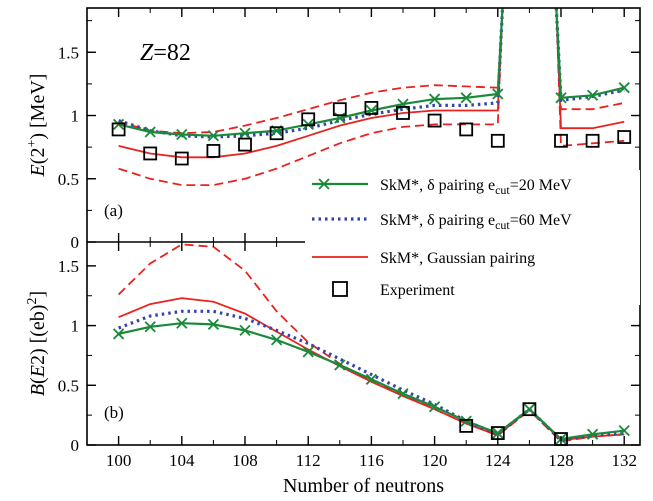 The height and width of the screenshot is (501, 653). I want to click on y-axis-title-part: 2) [(eb), so click(38, 335).